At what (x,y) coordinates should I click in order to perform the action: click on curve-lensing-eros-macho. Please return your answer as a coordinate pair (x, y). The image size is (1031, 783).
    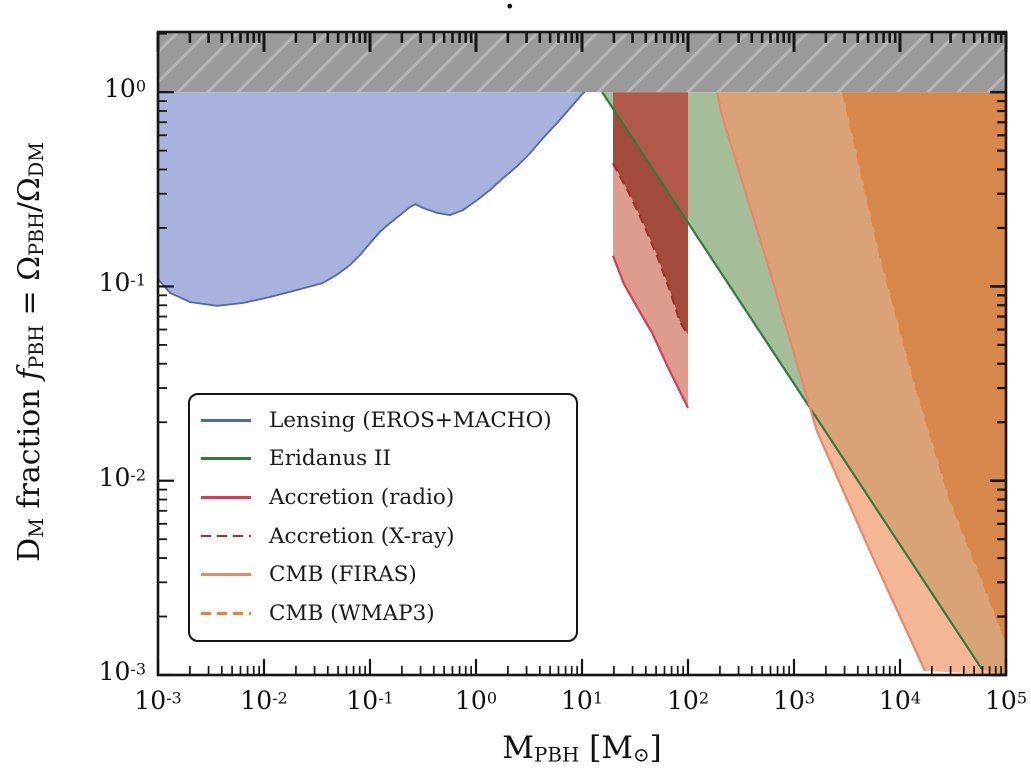
    Looking at the image, I should click on (371, 199).